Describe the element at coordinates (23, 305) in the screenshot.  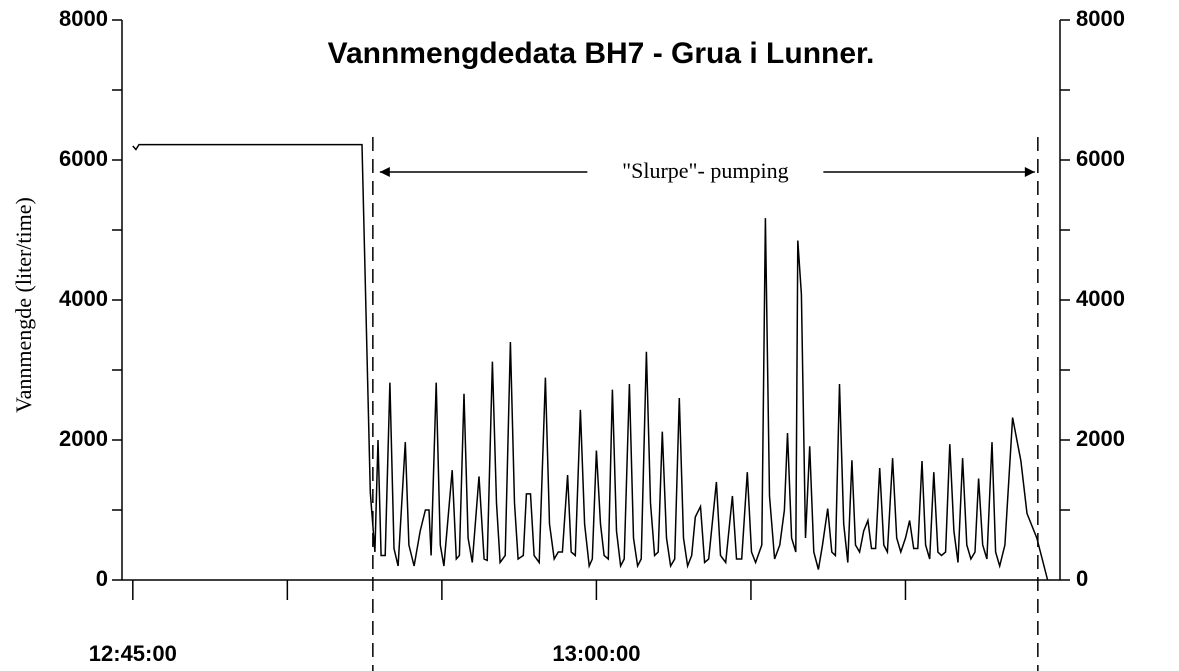
I see `y-axis-label: Vannmengde (liter/time)` at that location.